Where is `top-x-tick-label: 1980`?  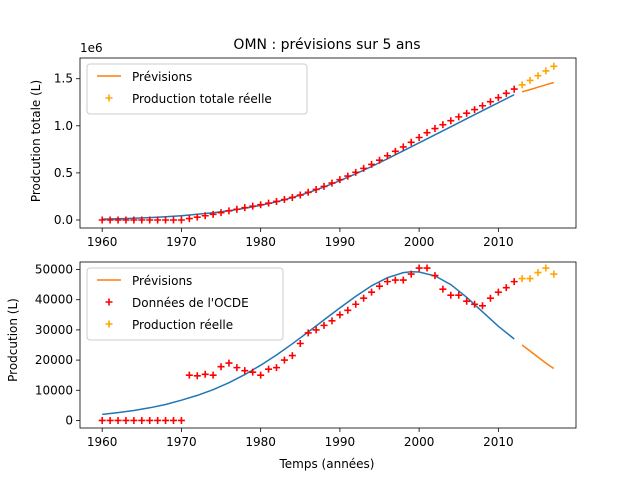
top-x-tick-label: 1980 is located at coordinates (260, 242).